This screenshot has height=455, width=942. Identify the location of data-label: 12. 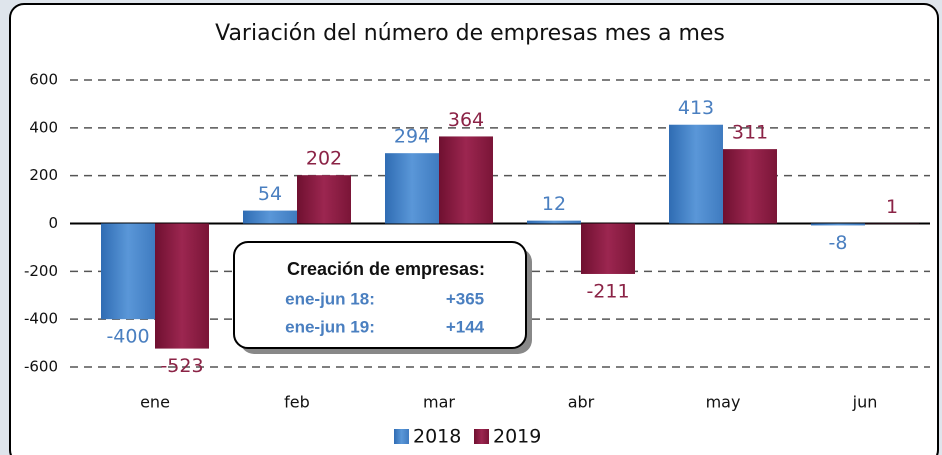
(554, 204).